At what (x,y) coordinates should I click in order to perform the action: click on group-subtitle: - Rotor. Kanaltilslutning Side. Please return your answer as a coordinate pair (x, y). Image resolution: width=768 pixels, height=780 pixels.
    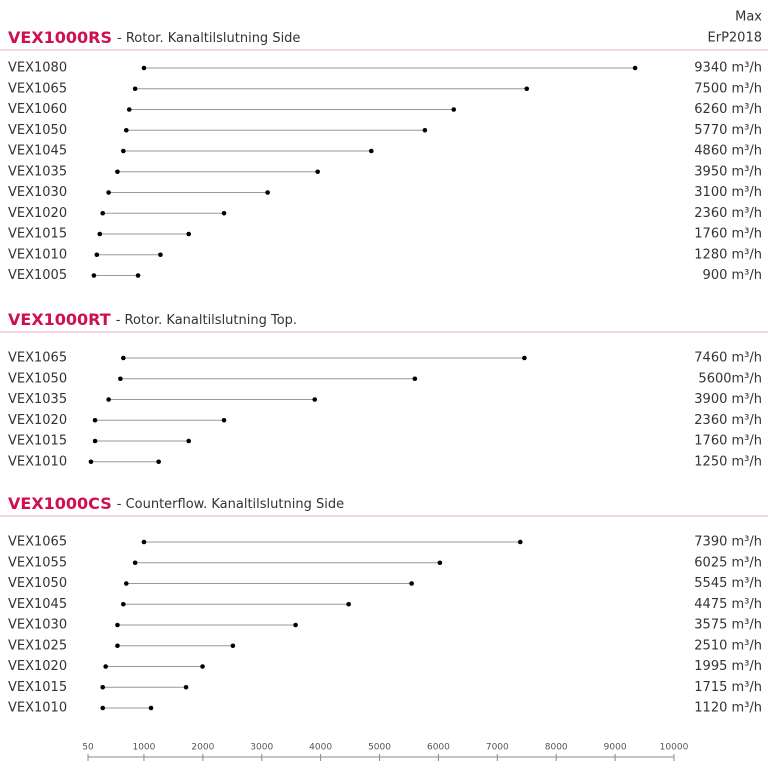
    Looking at the image, I should click on (208, 38).